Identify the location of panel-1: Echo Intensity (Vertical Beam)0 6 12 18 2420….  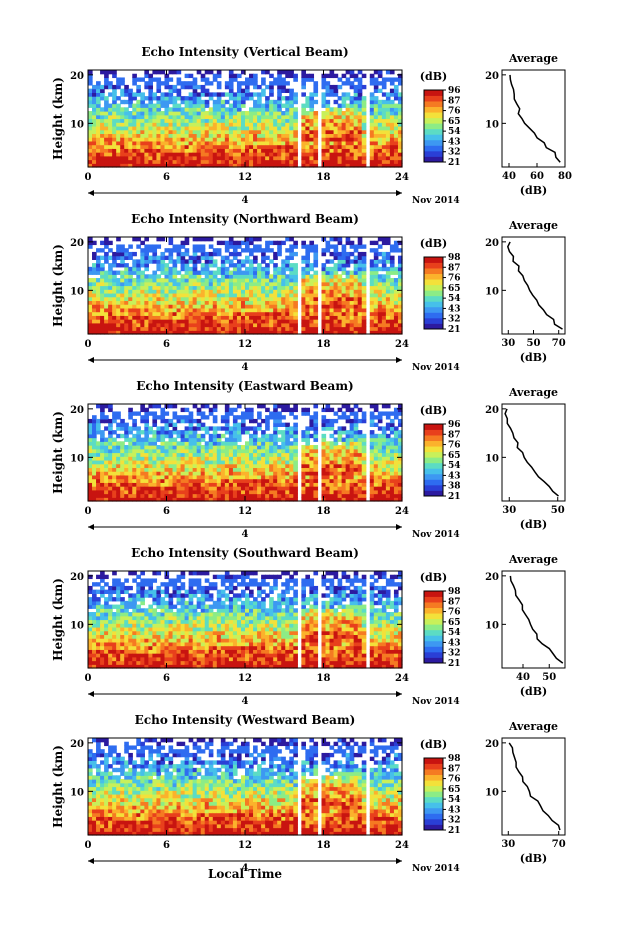
(311, 125).